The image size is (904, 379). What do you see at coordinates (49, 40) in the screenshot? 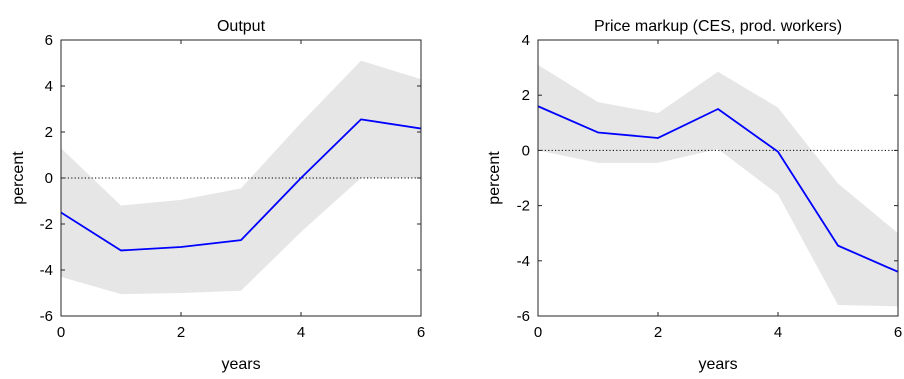
I see `y-tick-label: 6` at bounding box center [49, 40].